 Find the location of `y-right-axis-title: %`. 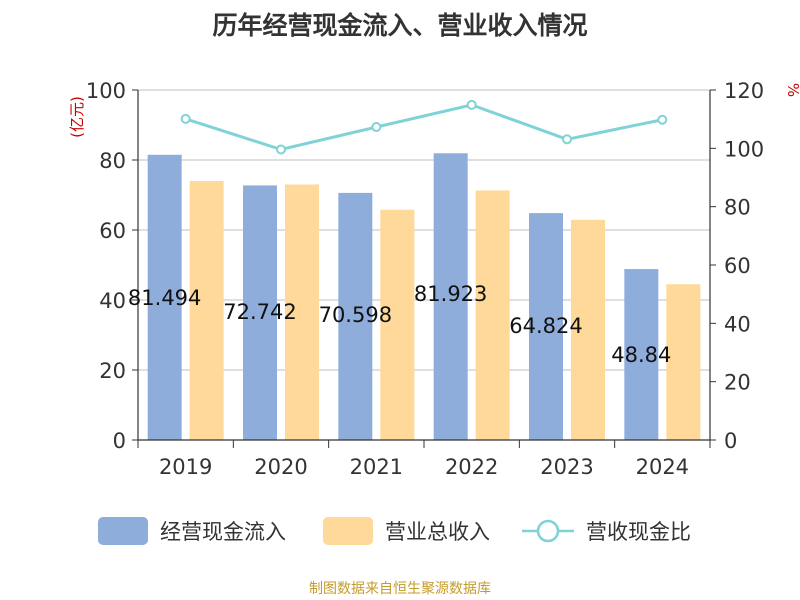

y-right-axis-title: % is located at coordinates (792, 90).